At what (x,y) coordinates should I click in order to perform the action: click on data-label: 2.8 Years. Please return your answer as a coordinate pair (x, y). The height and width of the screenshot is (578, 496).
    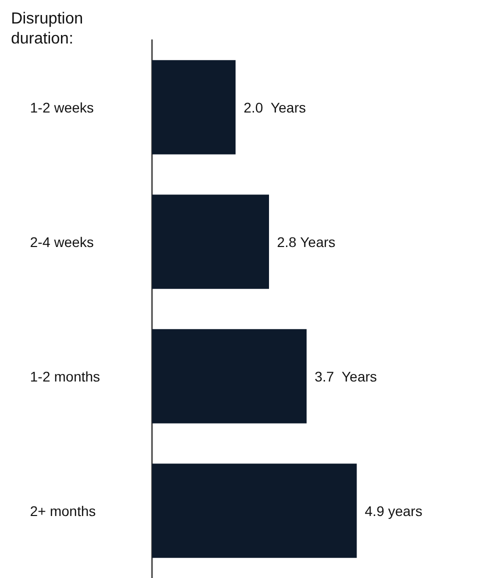
    Looking at the image, I should click on (306, 242).